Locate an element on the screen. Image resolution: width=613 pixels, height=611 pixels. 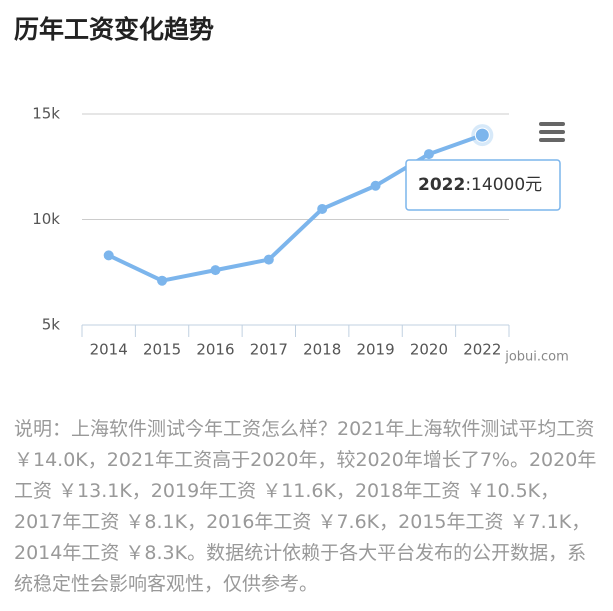
y-tick-label: 10k is located at coordinates (46, 219).